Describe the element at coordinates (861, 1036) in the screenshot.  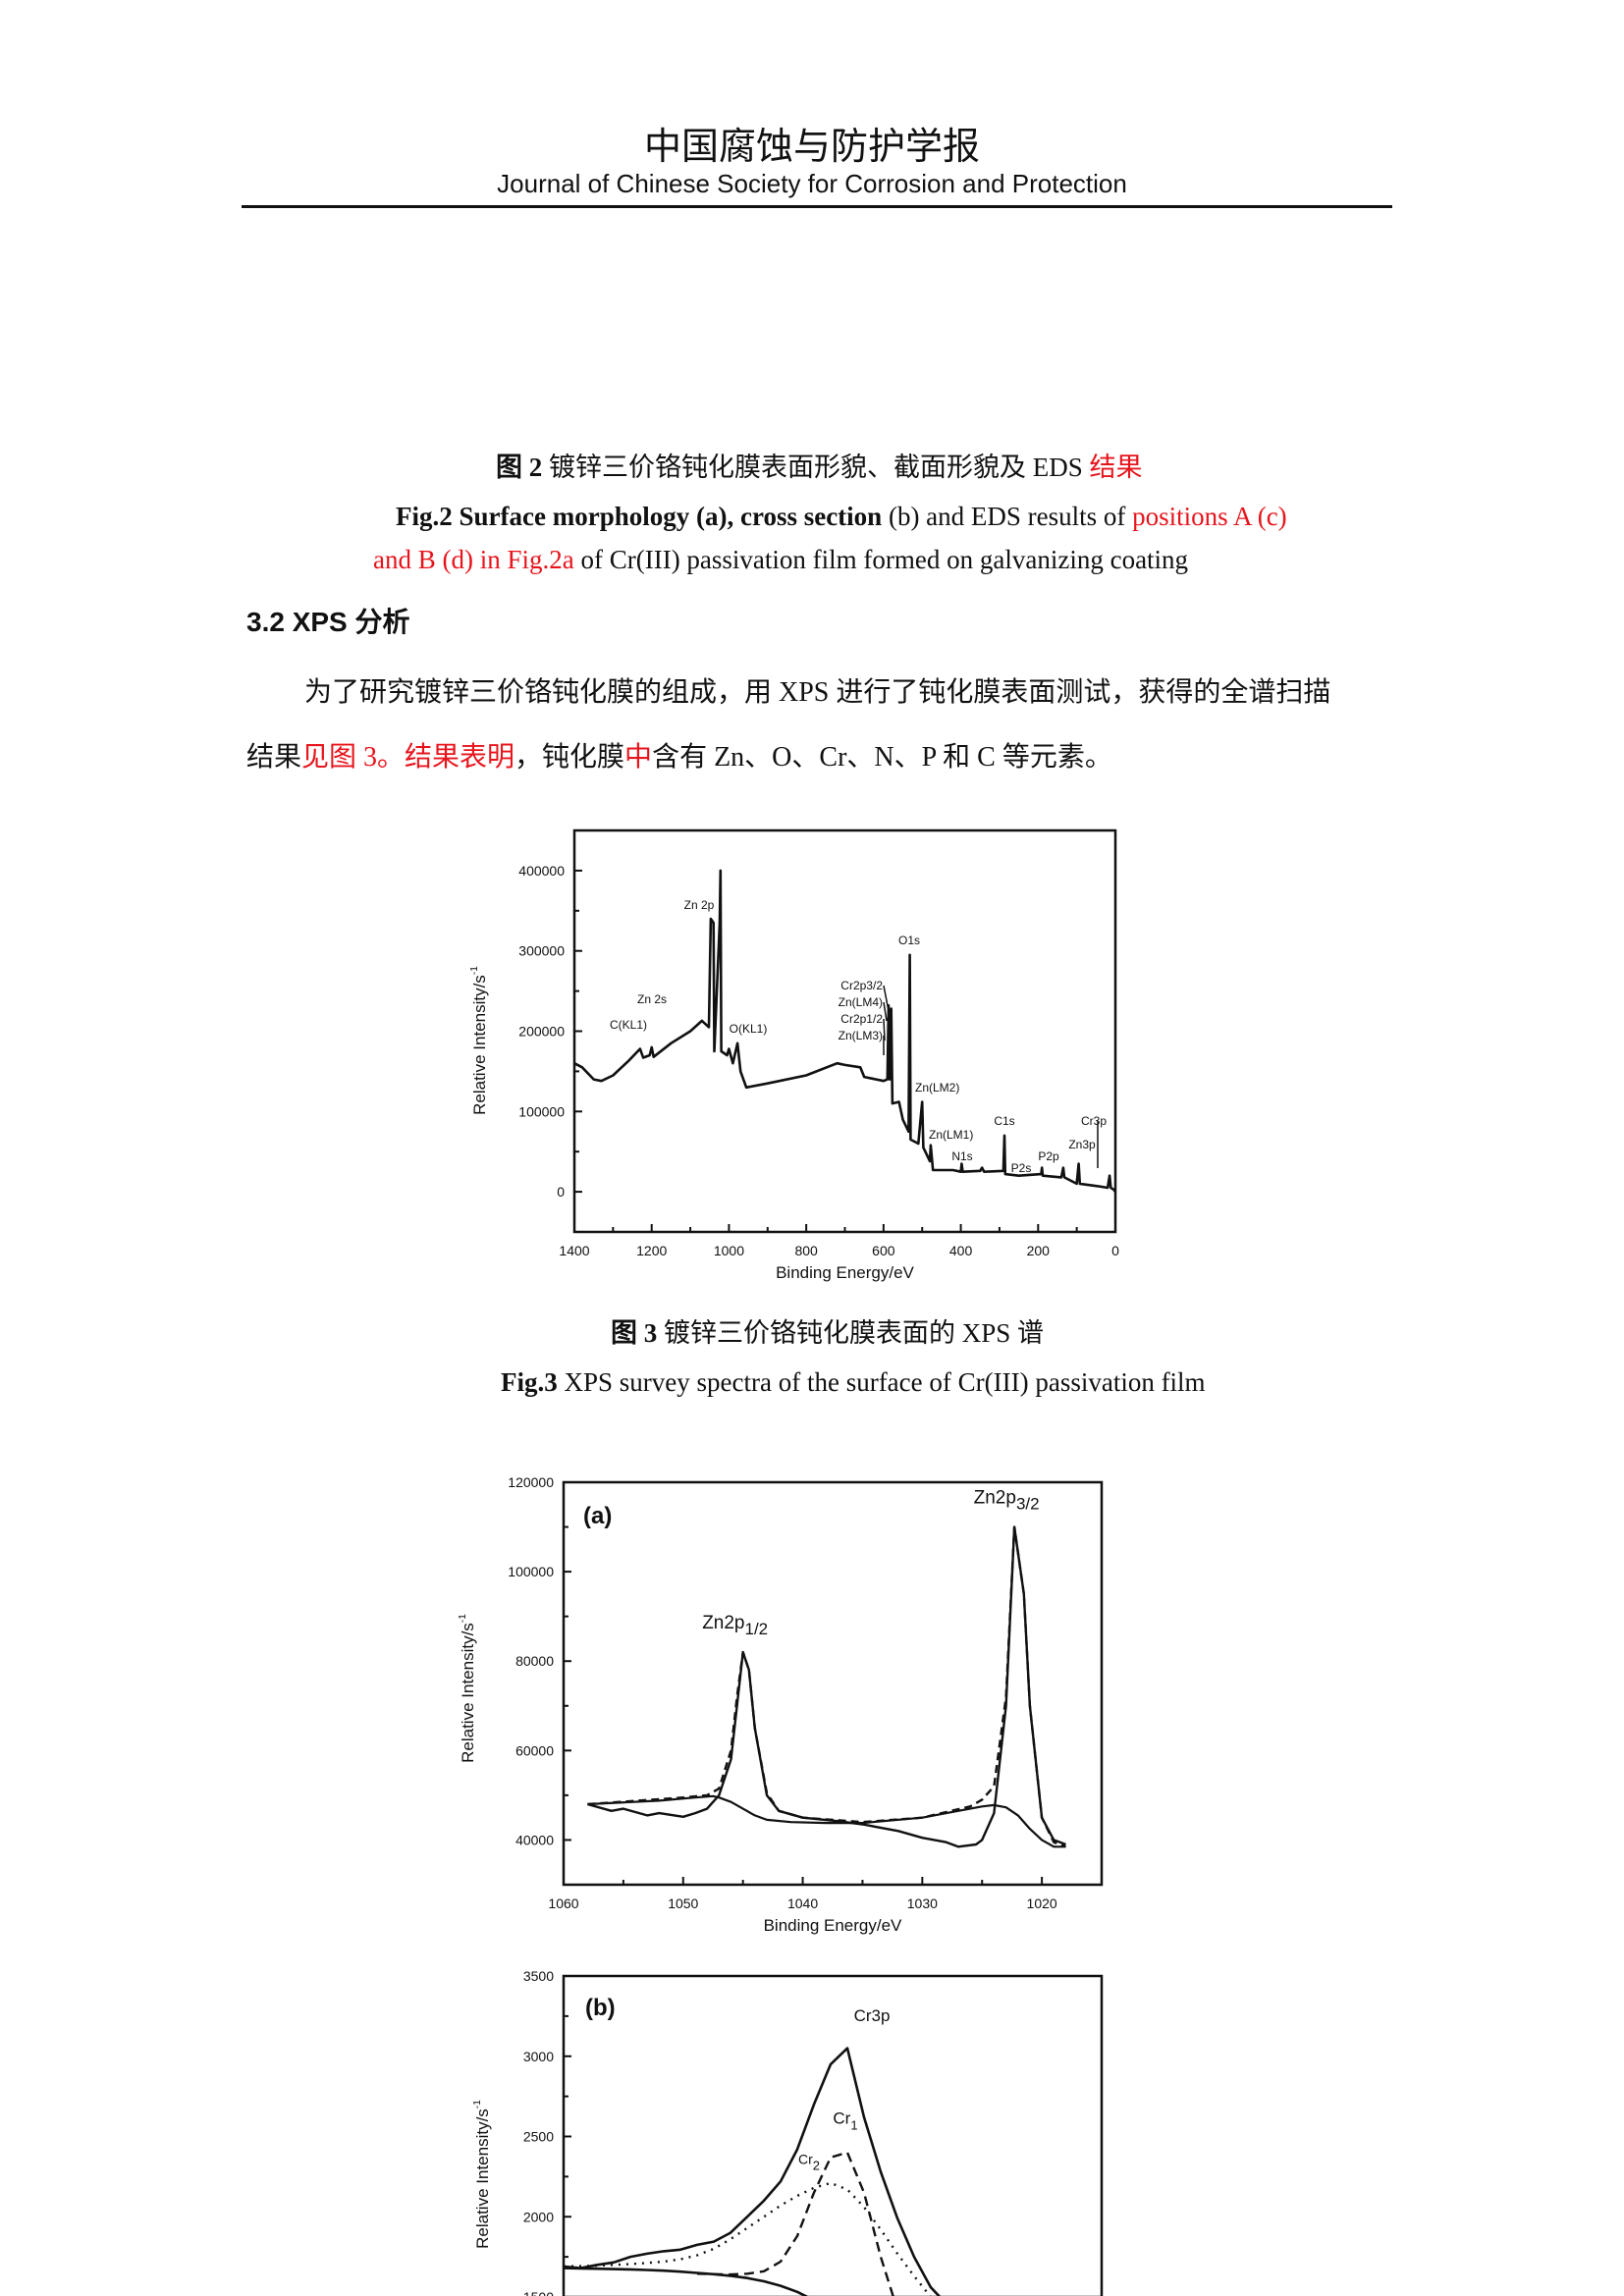
I see `fig3-peak-label: Zn(LM3)` at that location.